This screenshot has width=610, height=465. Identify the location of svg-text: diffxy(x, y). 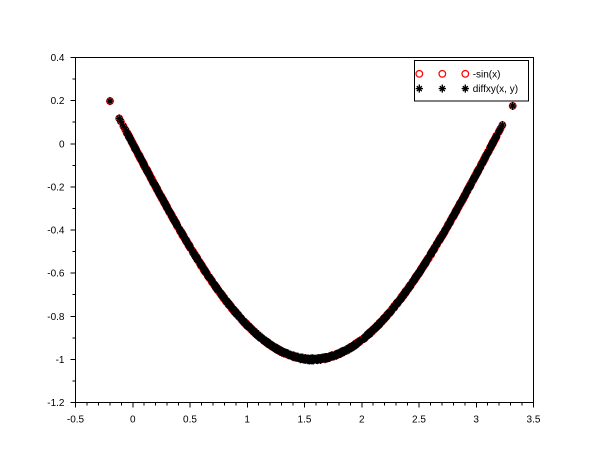
(495, 89).